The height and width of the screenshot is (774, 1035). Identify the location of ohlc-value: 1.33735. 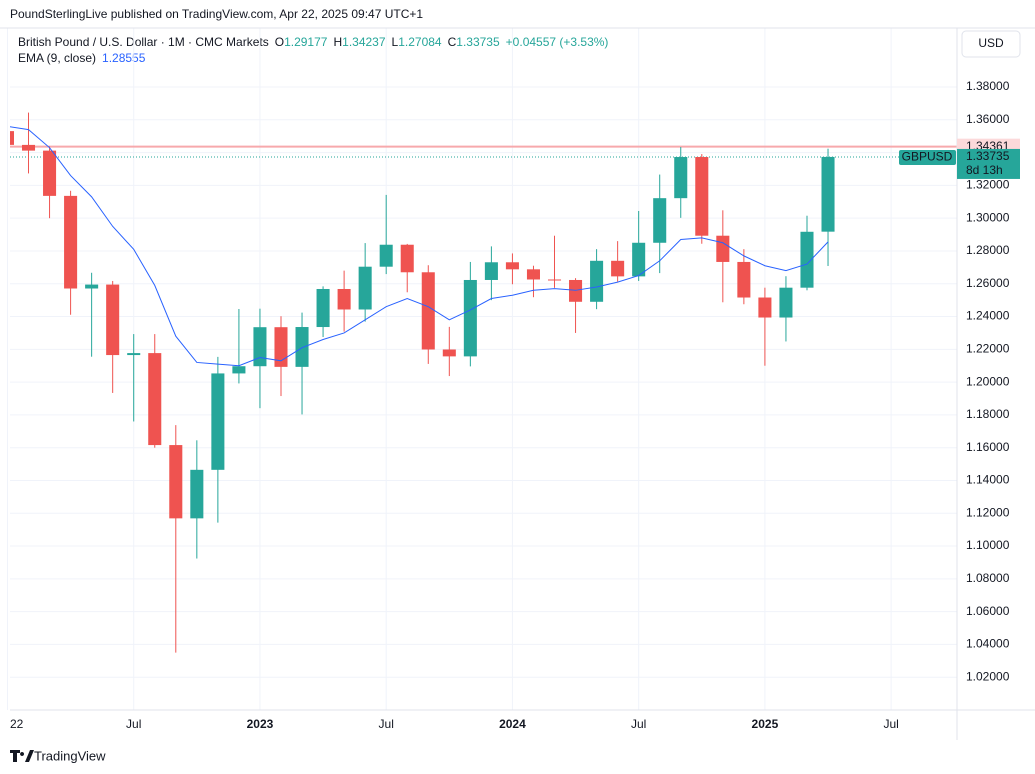
(478, 42).